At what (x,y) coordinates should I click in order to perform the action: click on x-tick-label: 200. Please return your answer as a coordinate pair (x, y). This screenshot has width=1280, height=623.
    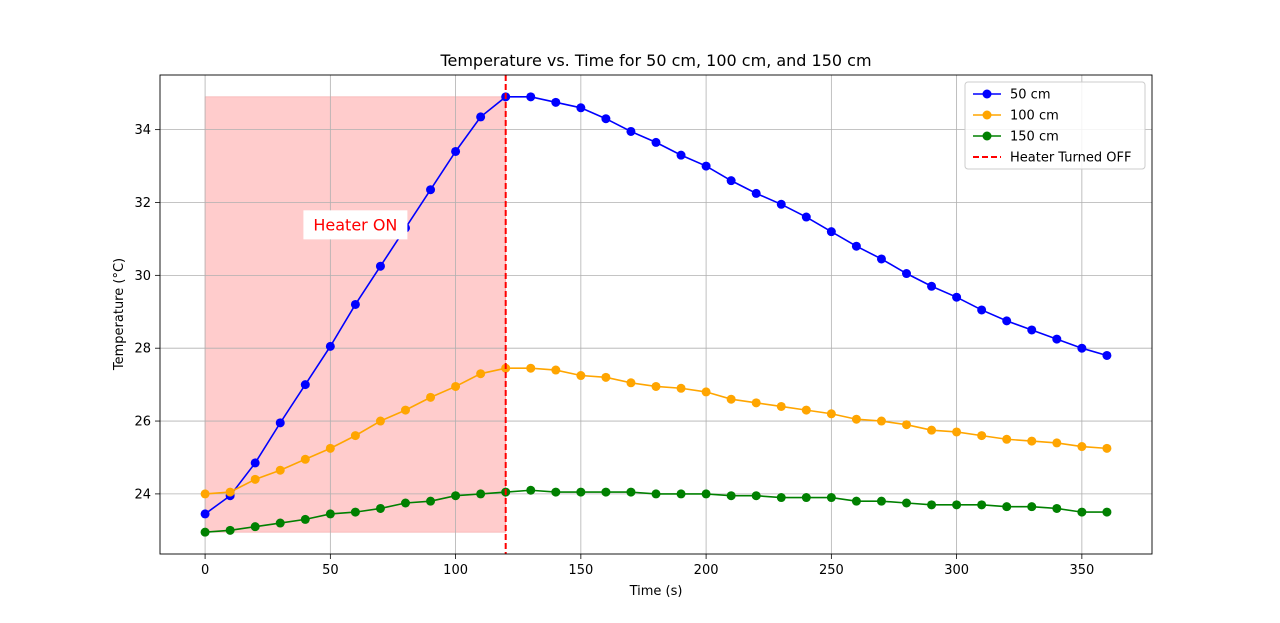
    Looking at the image, I should click on (706, 570).